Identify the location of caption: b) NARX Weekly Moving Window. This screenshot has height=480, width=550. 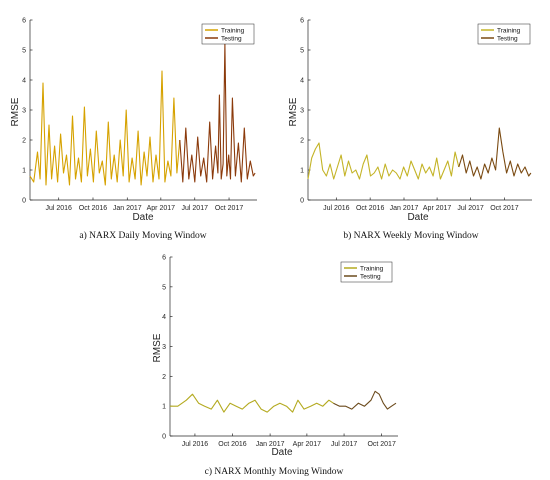
(410, 235).